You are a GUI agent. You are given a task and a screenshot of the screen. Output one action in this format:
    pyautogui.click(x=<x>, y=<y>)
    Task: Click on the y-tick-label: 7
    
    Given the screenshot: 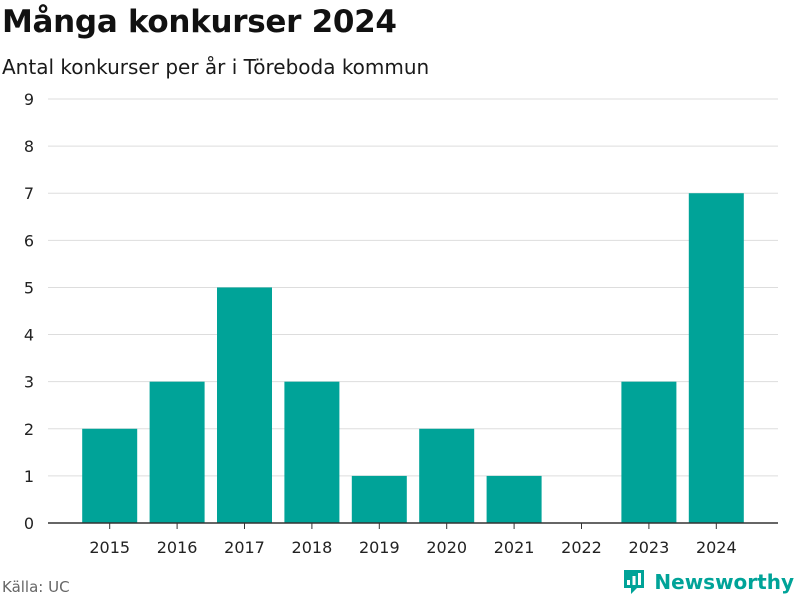 What is the action you would take?
    pyautogui.click(x=29, y=193)
    